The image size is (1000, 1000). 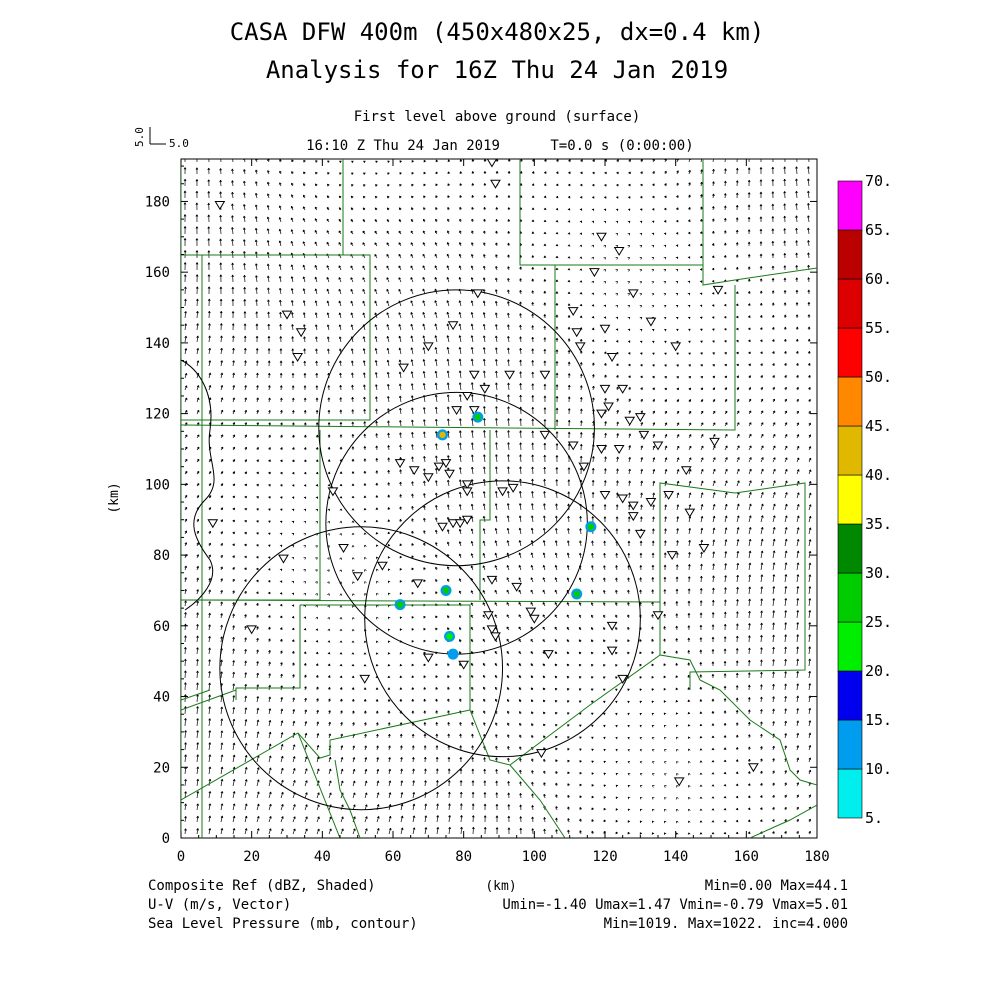 What do you see at coordinates (497, 70) in the screenshot?
I see `title-line2: Analysis for 16Z Thu 24 Jan 2019` at bounding box center [497, 70].